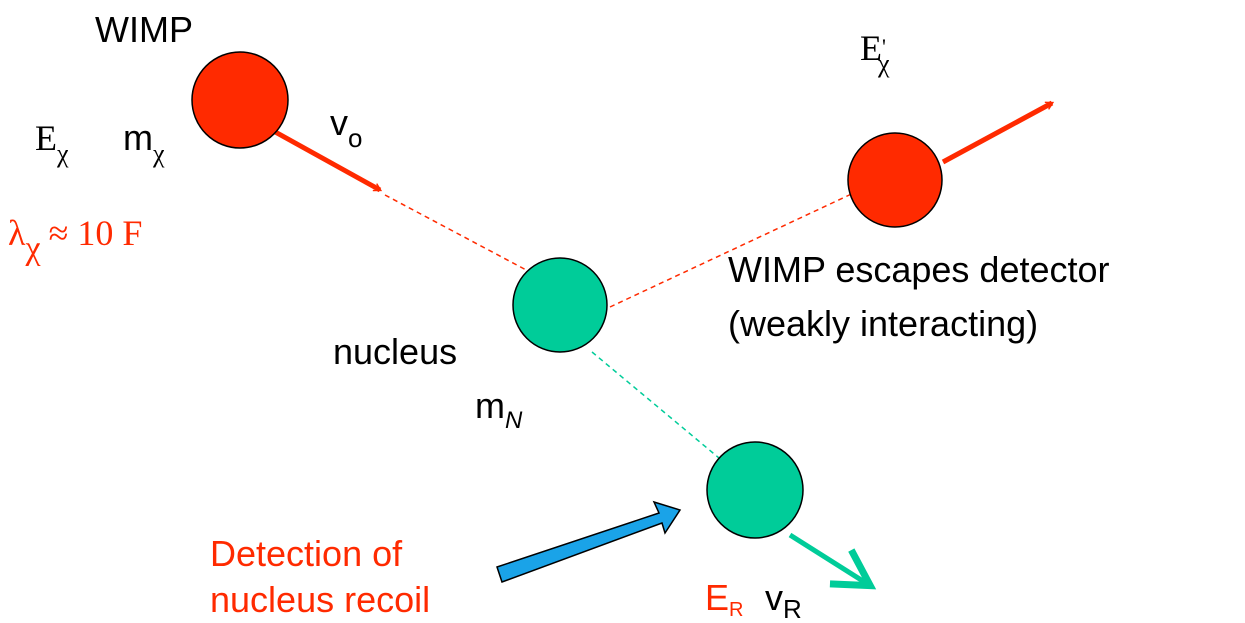 Image resolution: width=1245 pixels, height=623 pixels. I want to click on scattered-arrow, so click(998, 132).